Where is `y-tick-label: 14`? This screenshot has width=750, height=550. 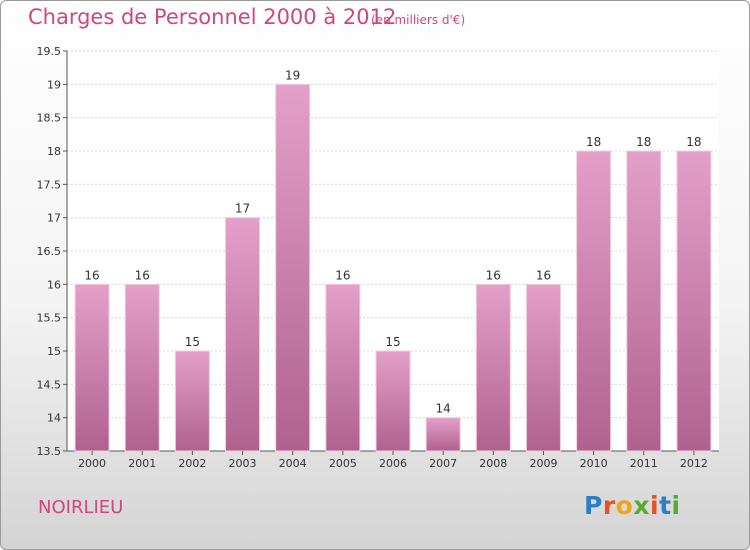 y-tick-label: 14 is located at coordinates (54, 418).